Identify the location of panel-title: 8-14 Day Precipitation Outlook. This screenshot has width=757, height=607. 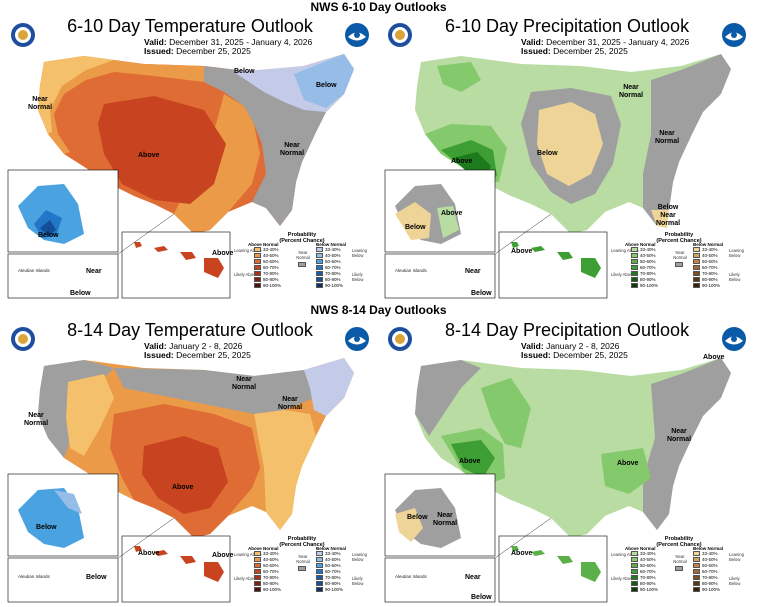
(567, 330).